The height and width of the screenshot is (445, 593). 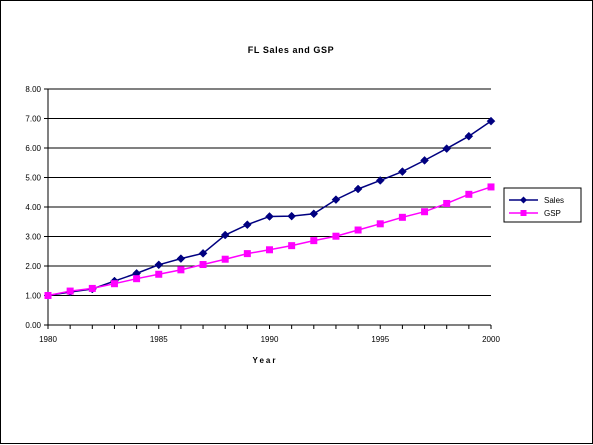 What do you see at coordinates (247, 254) in the screenshot?
I see `data-point-gsp-1989` at bounding box center [247, 254].